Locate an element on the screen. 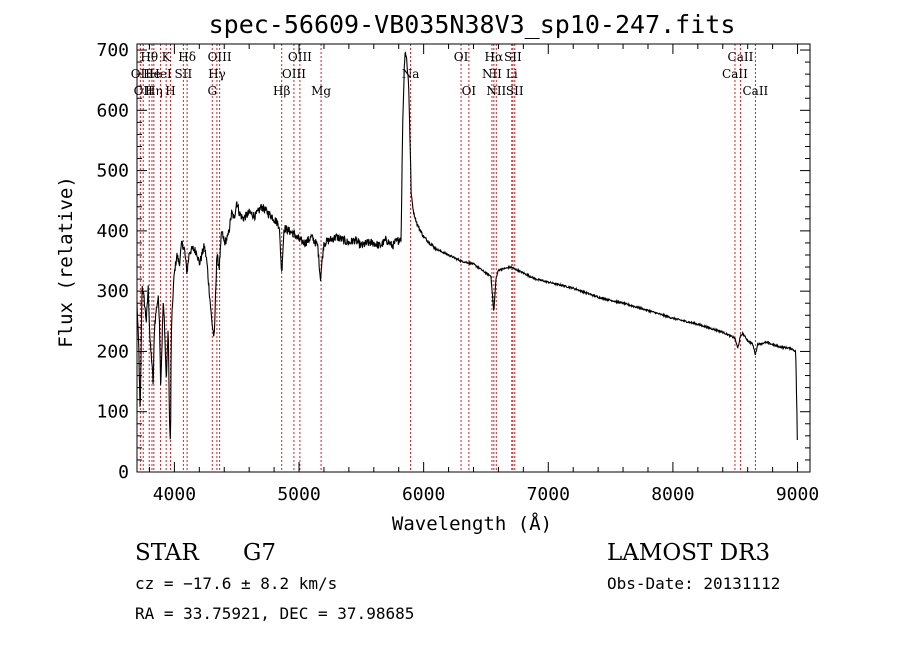 This screenshot has width=900, height=649. line-label: HeI is located at coordinates (160, 74).